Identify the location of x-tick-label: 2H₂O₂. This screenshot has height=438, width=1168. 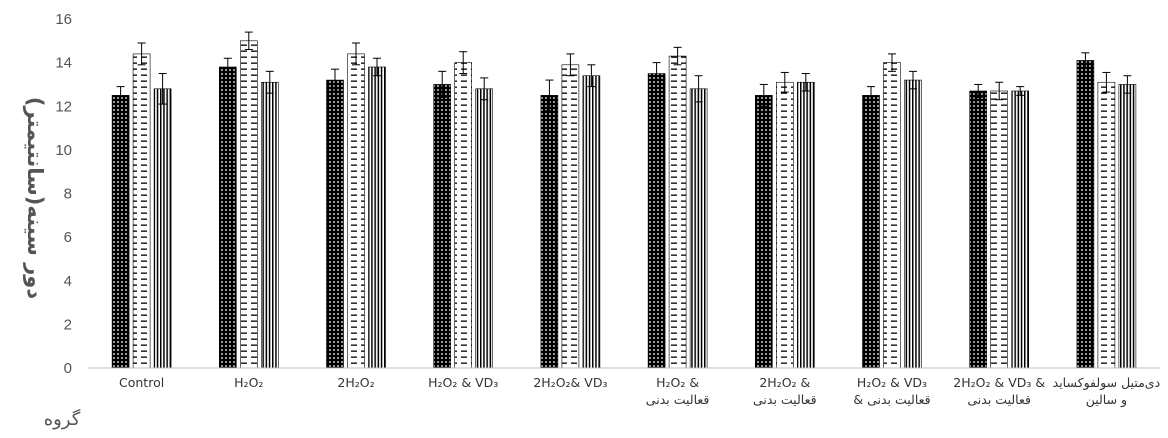
(355, 382).